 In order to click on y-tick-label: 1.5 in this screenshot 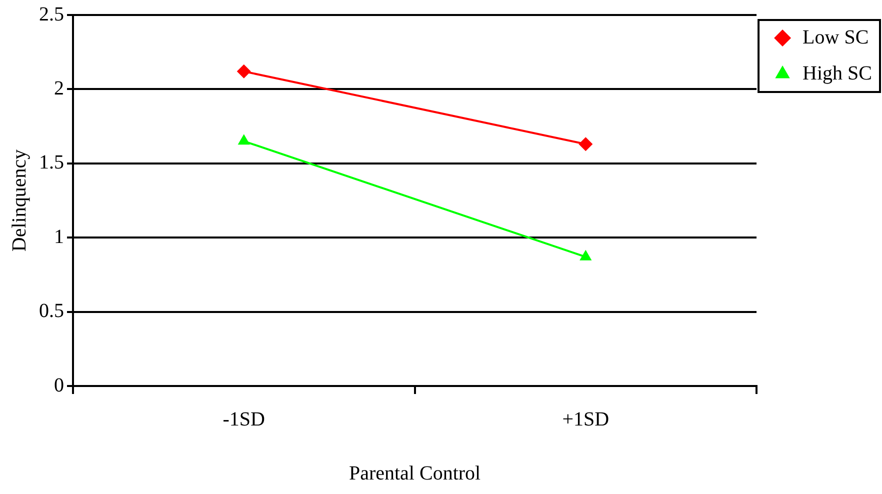, I will do `click(51, 163)`.